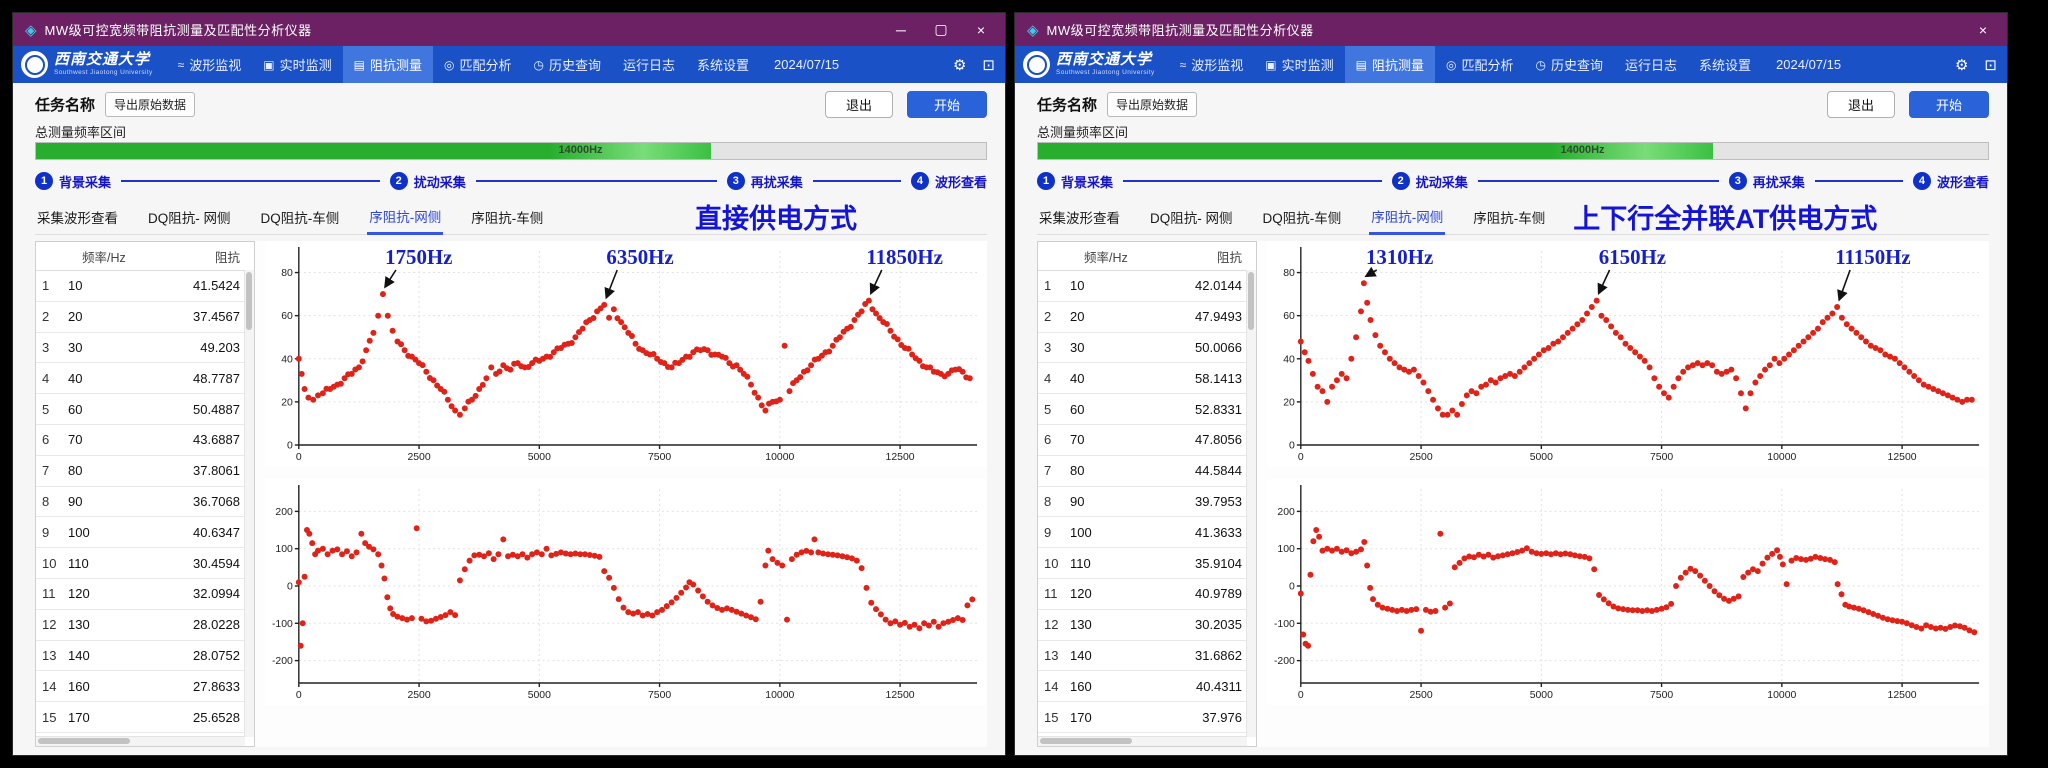 The image size is (2048, 768). I want to click on step-label: 波形查看, so click(960, 182).